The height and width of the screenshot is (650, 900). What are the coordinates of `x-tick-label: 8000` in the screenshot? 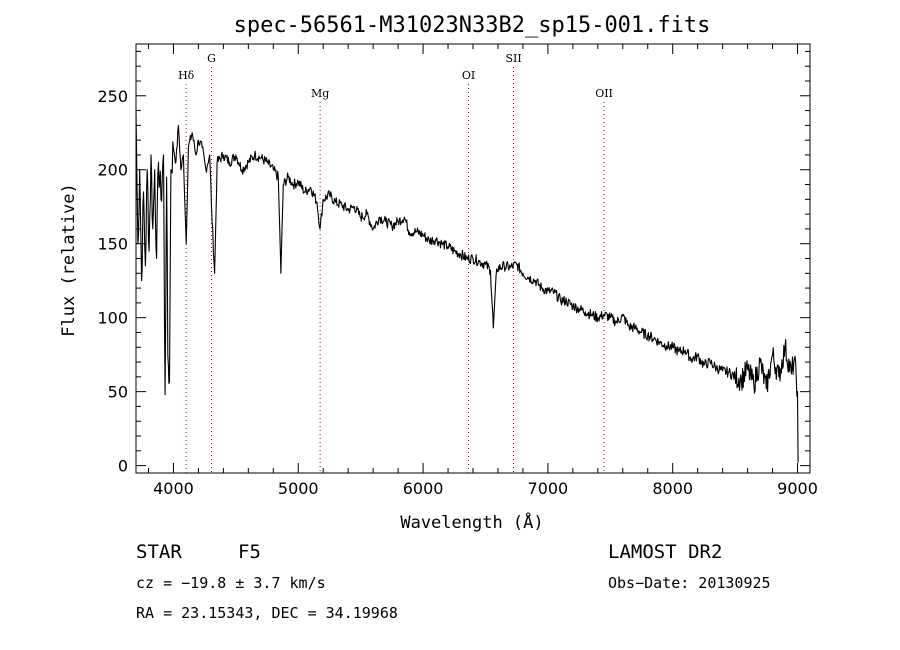 It's located at (672, 488).